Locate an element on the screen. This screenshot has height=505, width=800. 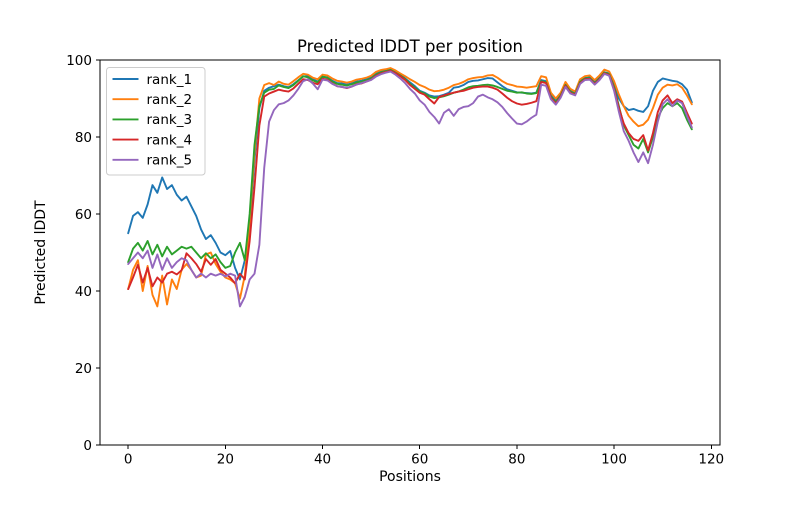
legend-label-rank_4: rank_4 is located at coordinates (170, 140).